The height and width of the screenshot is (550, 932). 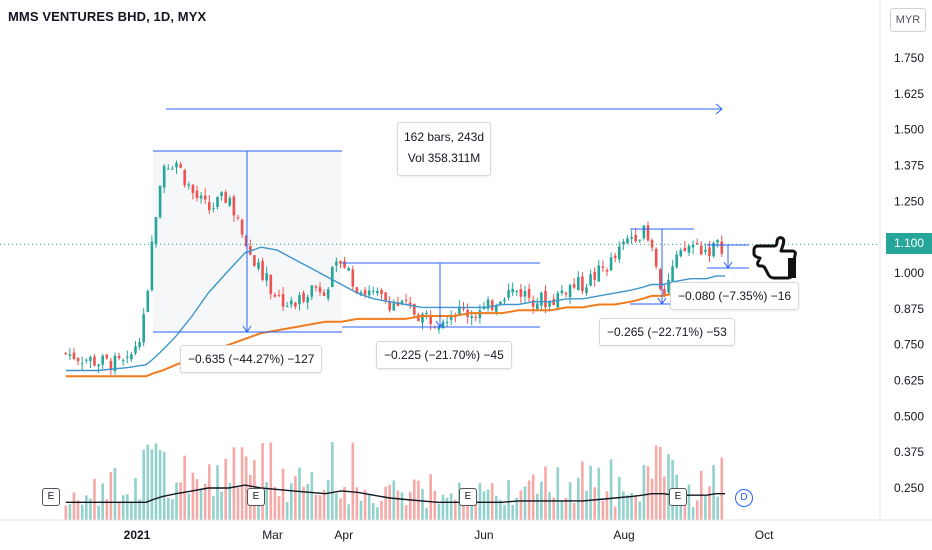 What do you see at coordinates (667, 332) in the screenshot?
I see `measure-label-3: −0.265 (−22.71%) −53` at bounding box center [667, 332].